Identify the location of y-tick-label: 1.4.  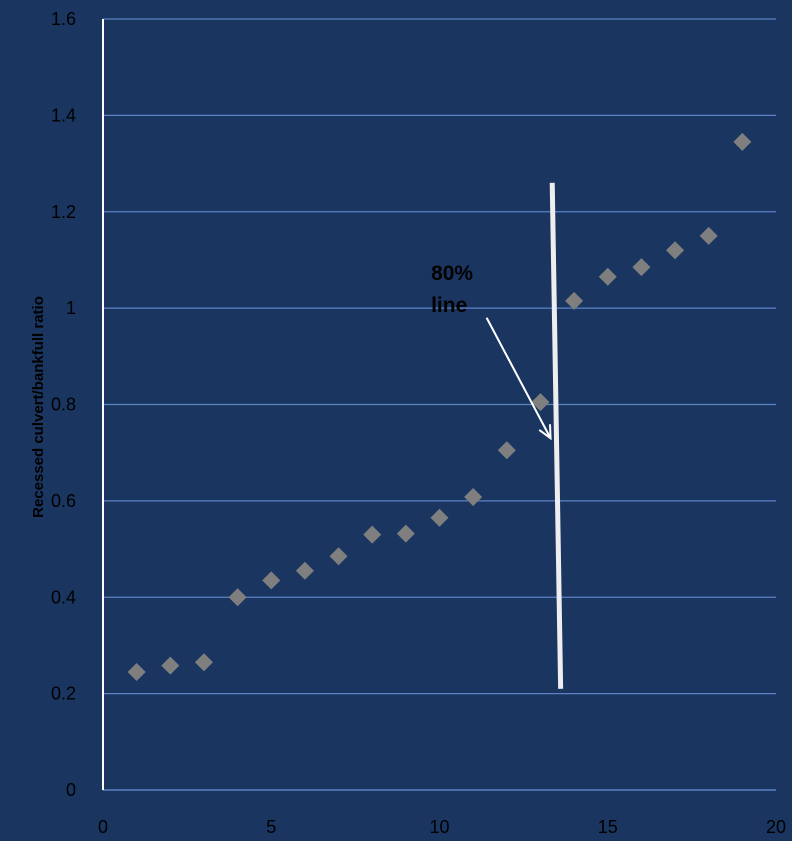
(63, 115).